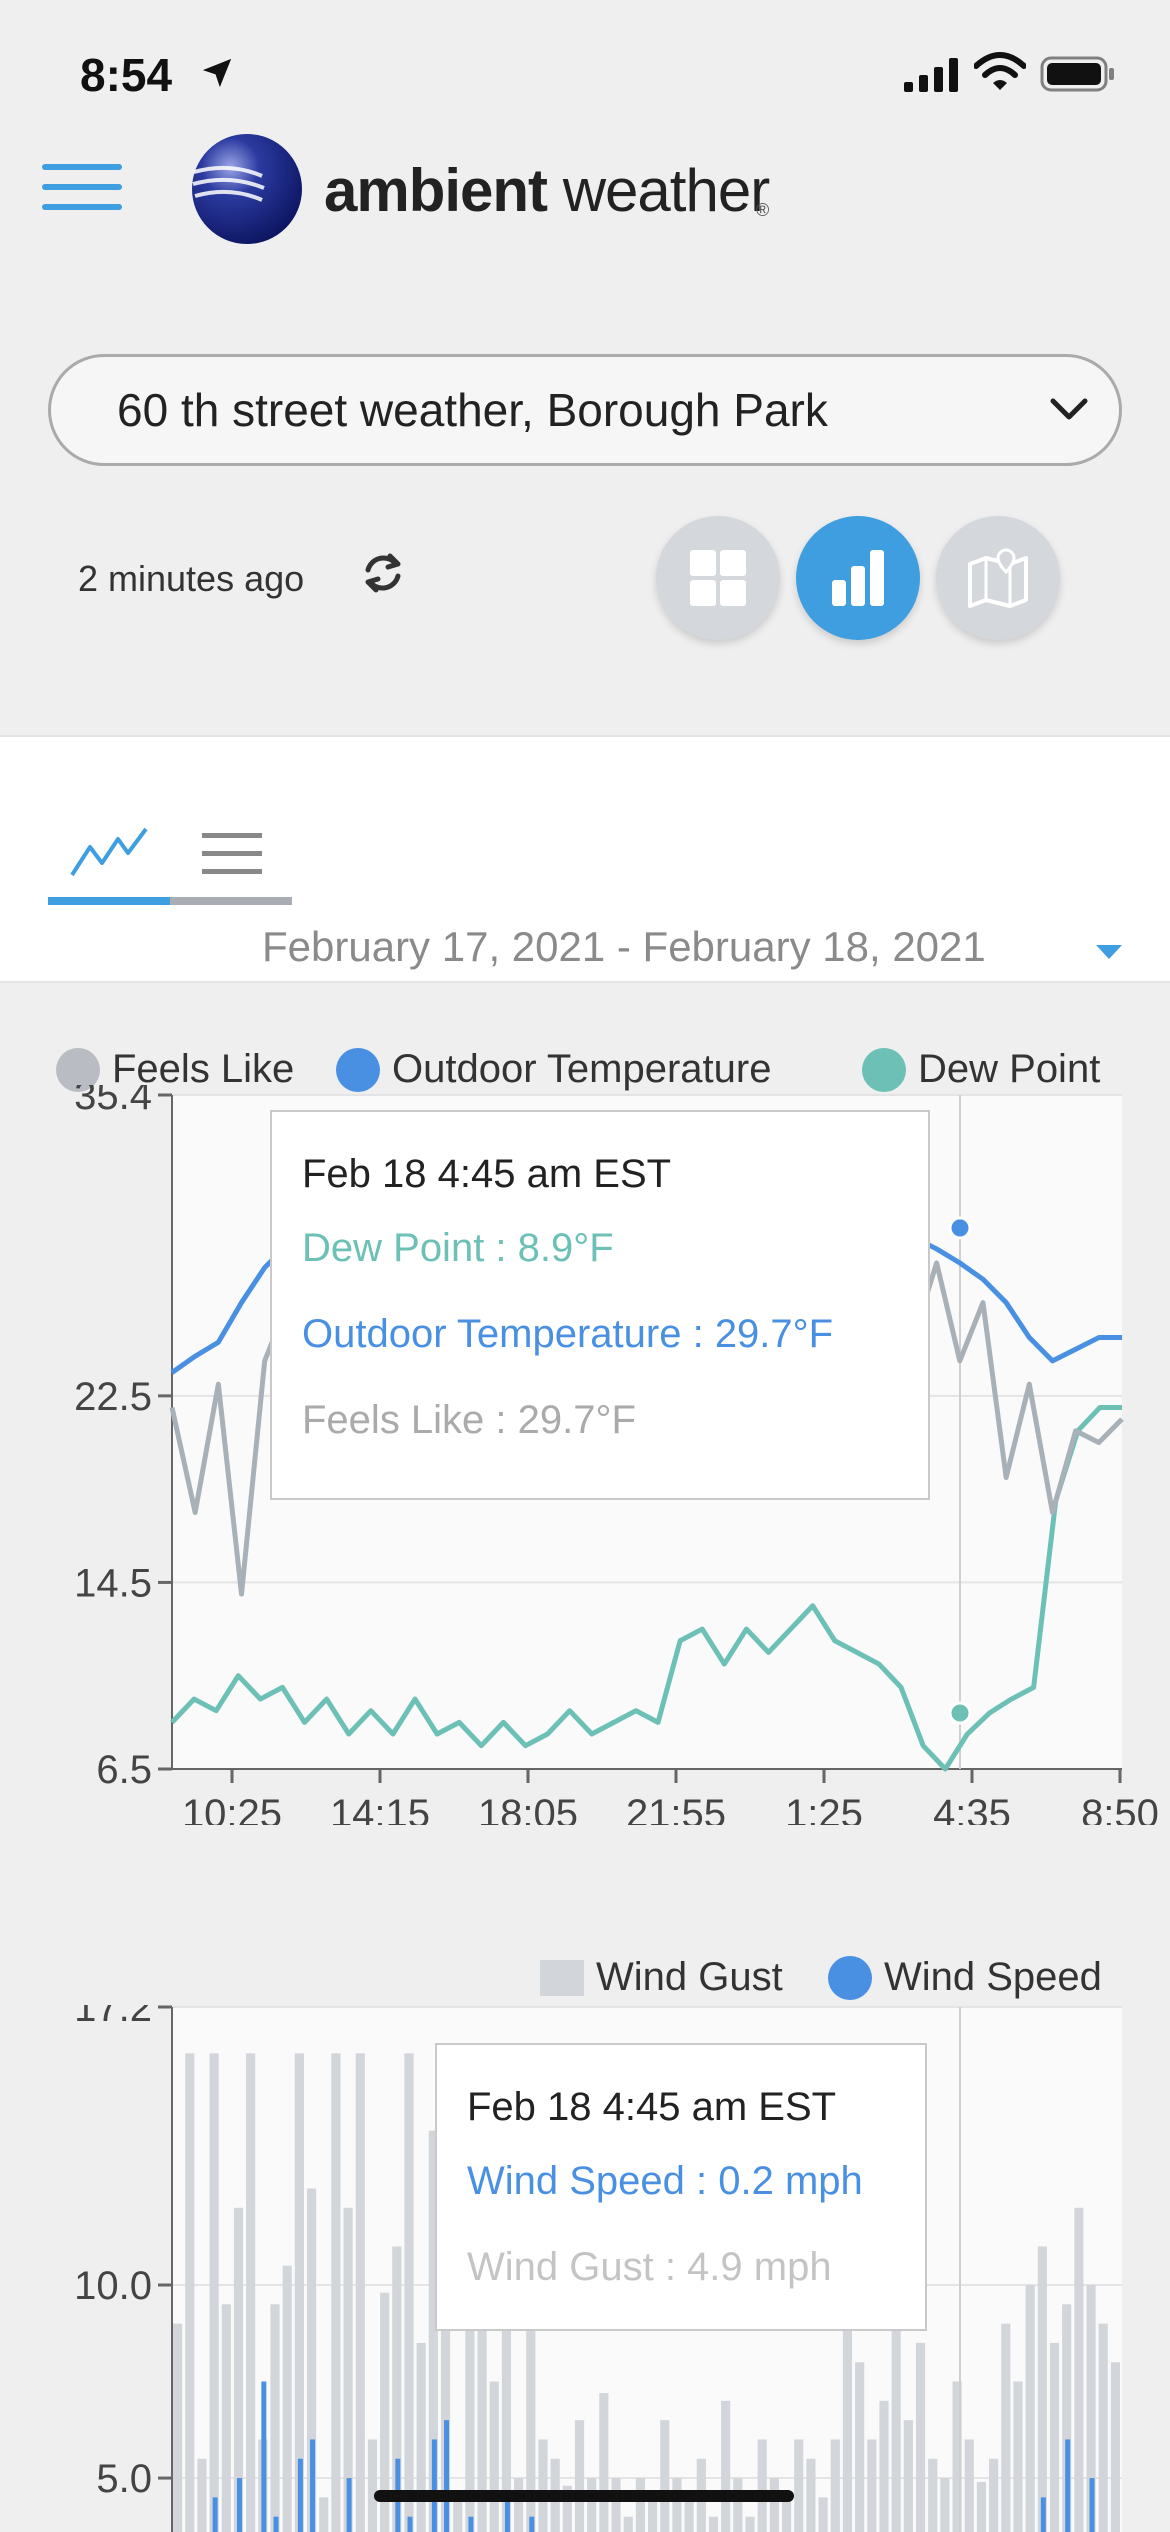 The width and height of the screenshot is (1170, 2532). Describe the element at coordinates (824, 1808) in the screenshot. I see `x-tick-label: 1:25` at that location.